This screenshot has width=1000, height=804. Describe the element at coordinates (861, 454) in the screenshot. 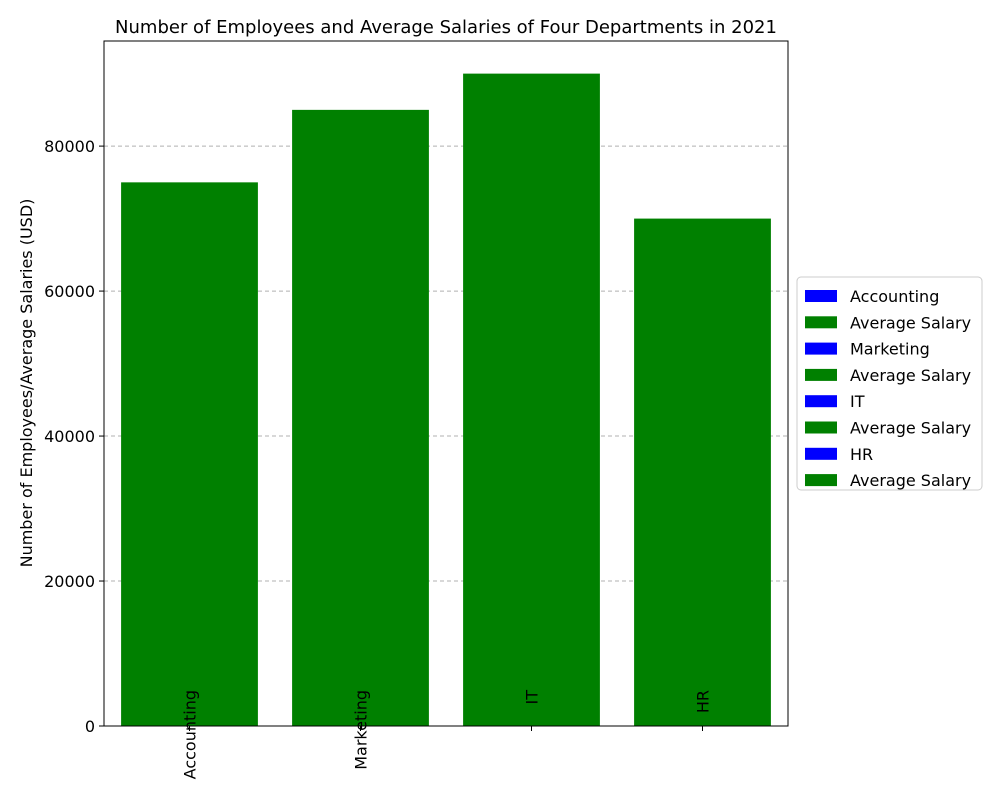

I see `legend-entry-label: HR` at that location.